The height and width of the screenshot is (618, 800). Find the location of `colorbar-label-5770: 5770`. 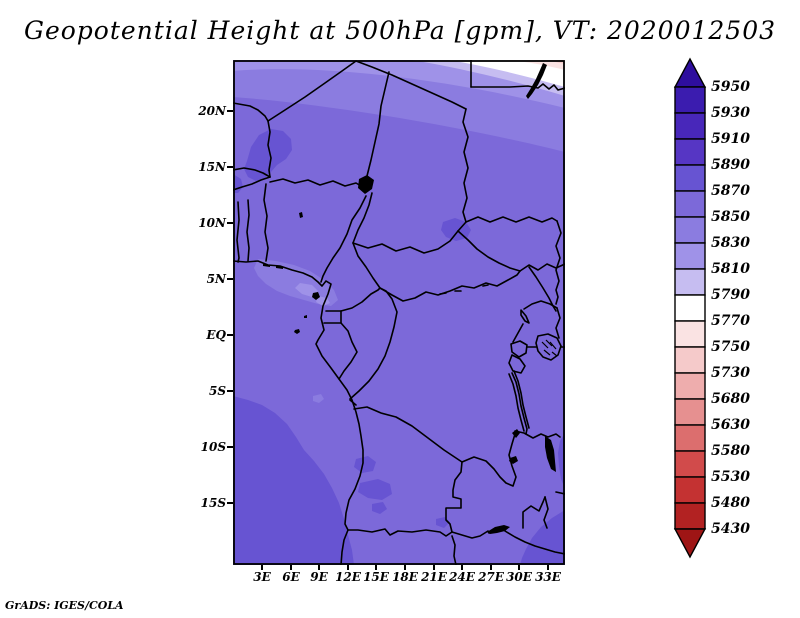

colorbar-label-5770: 5770 is located at coordinates (730, 321).